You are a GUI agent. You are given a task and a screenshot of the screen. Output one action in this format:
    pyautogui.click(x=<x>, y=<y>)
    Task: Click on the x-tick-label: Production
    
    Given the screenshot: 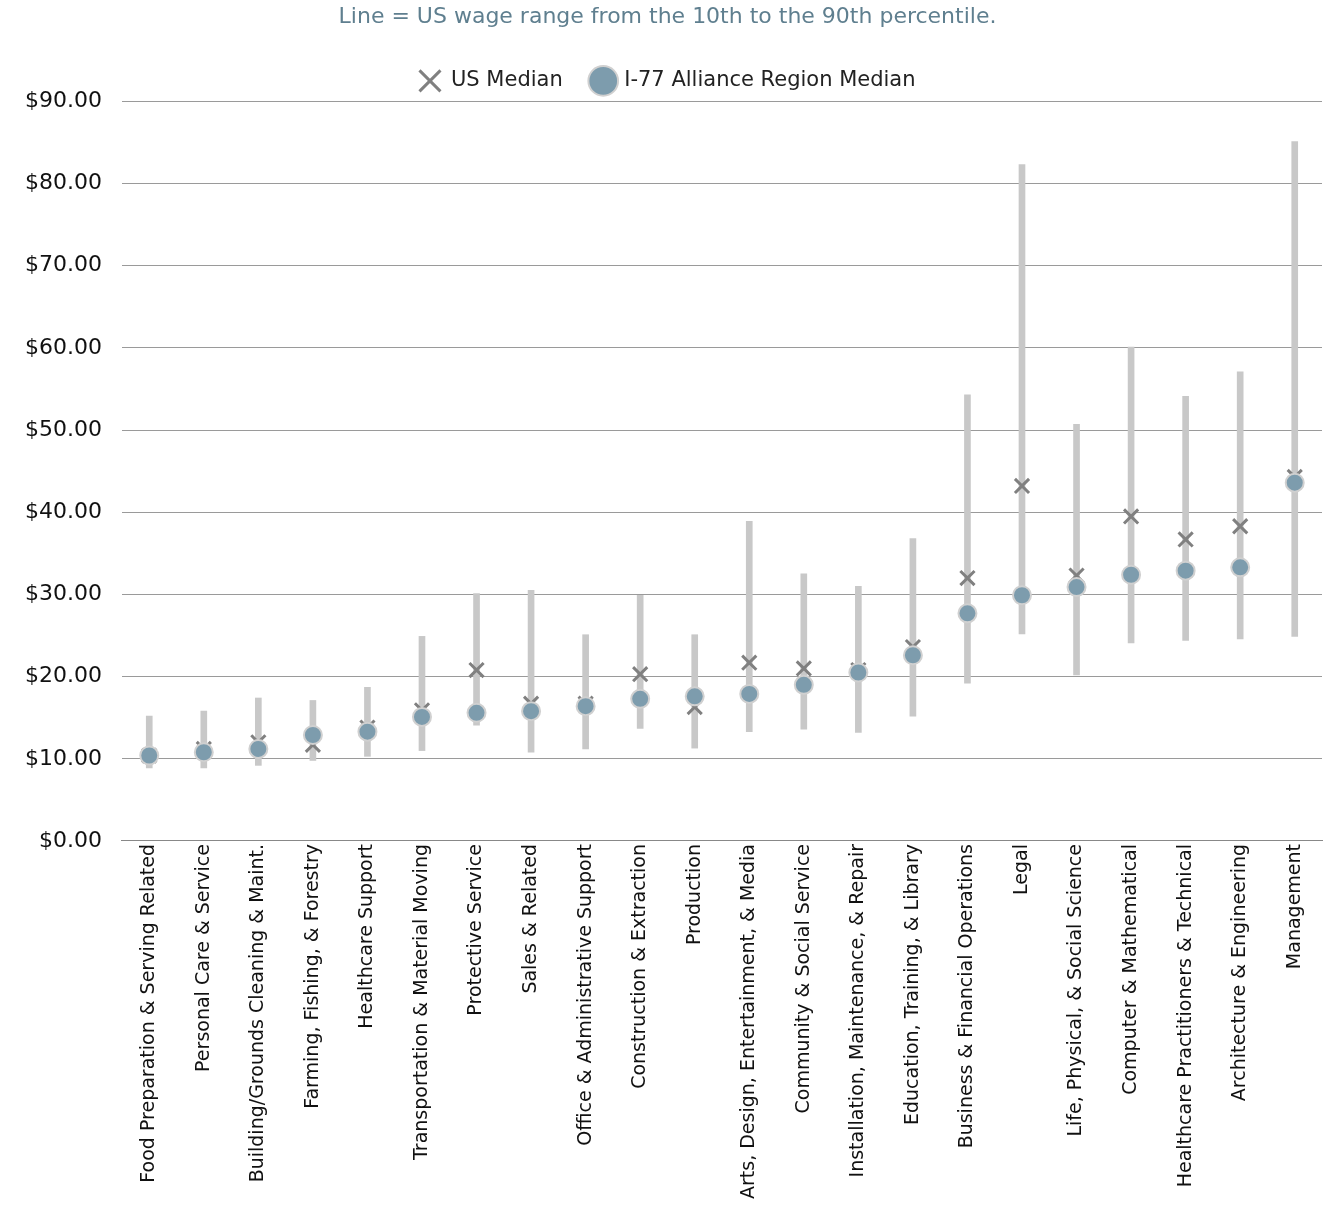 What is the action you would take?
    pyautogui.click(x=692, y=894)
    